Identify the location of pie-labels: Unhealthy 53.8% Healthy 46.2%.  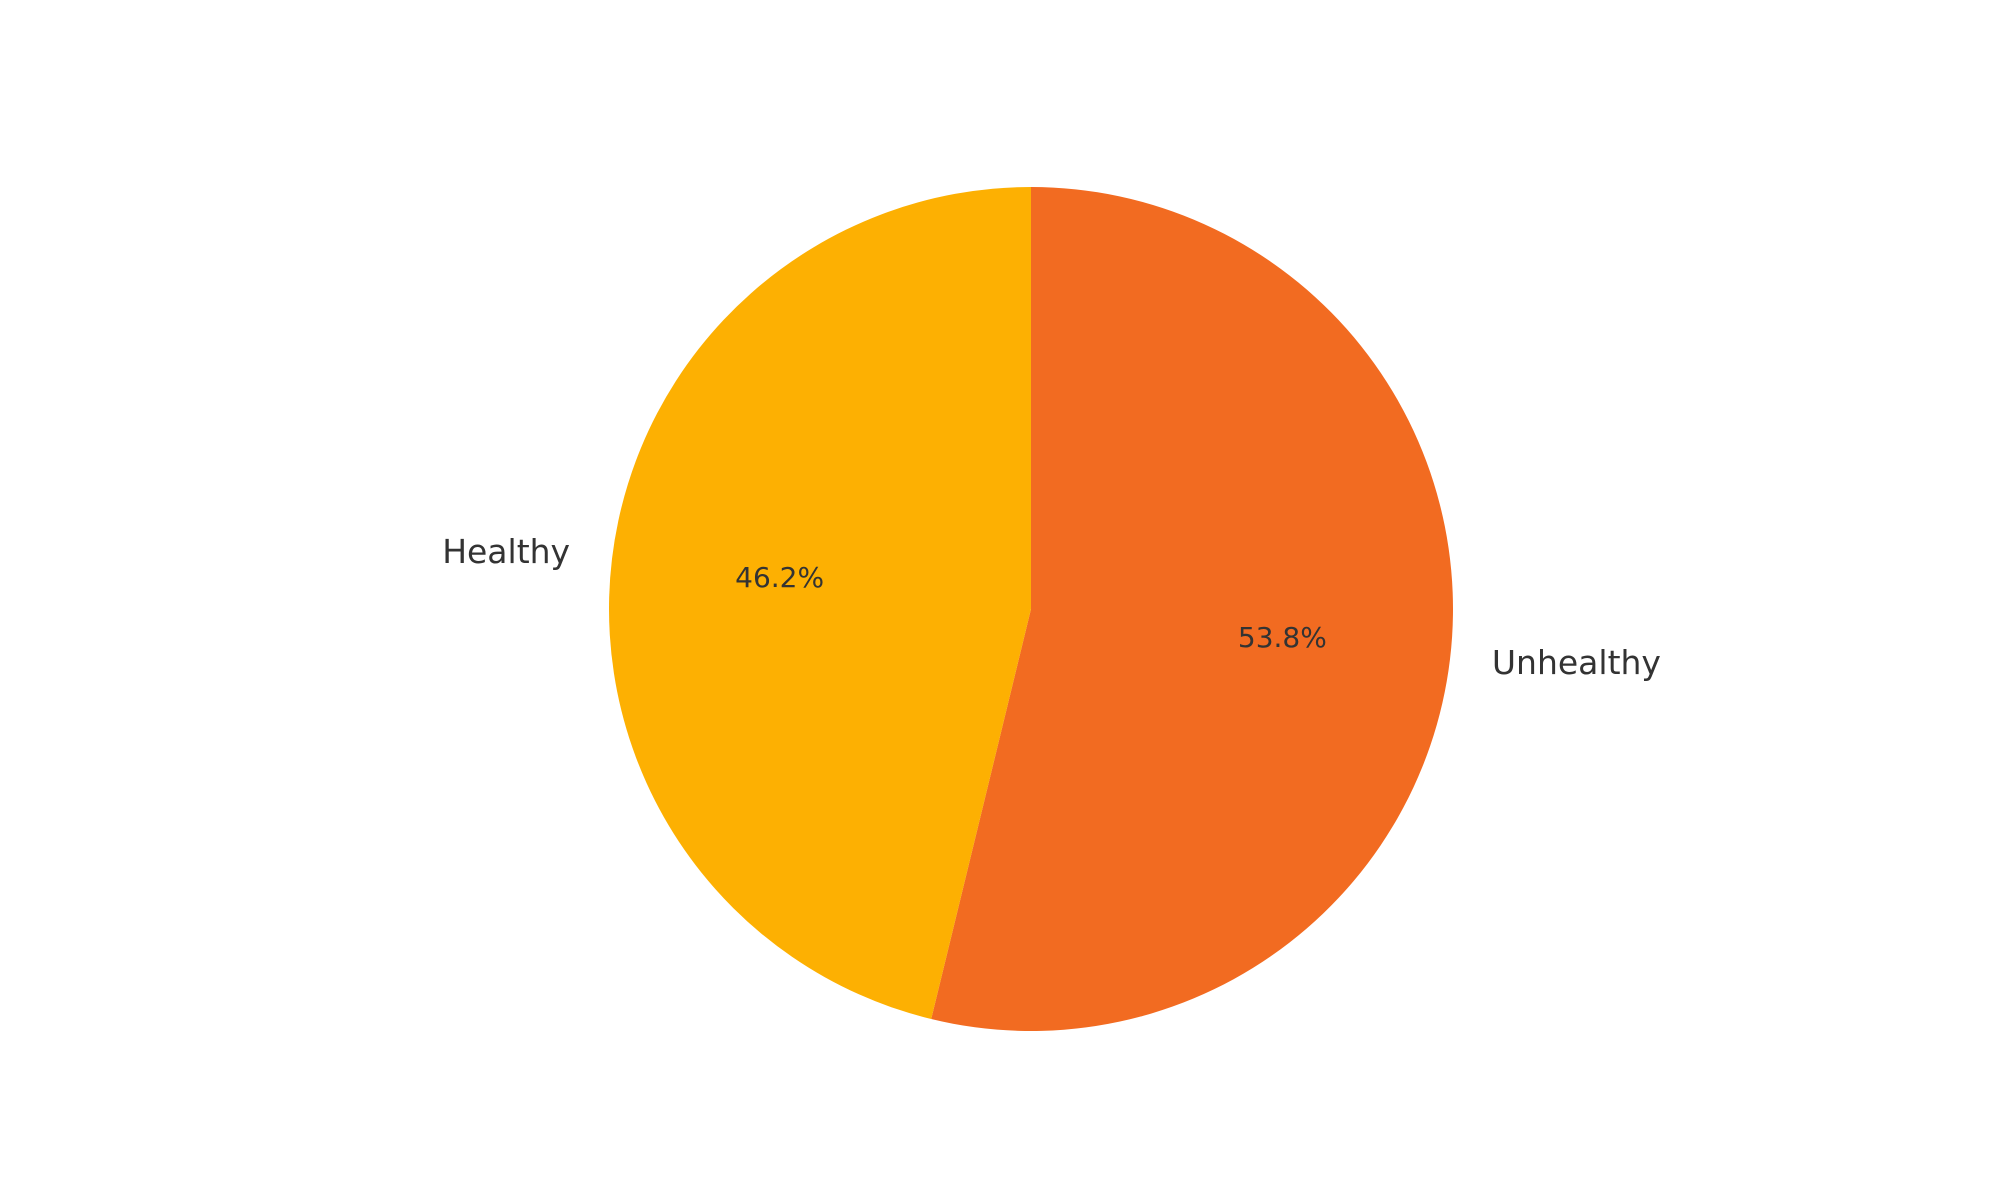
(1051, 607).